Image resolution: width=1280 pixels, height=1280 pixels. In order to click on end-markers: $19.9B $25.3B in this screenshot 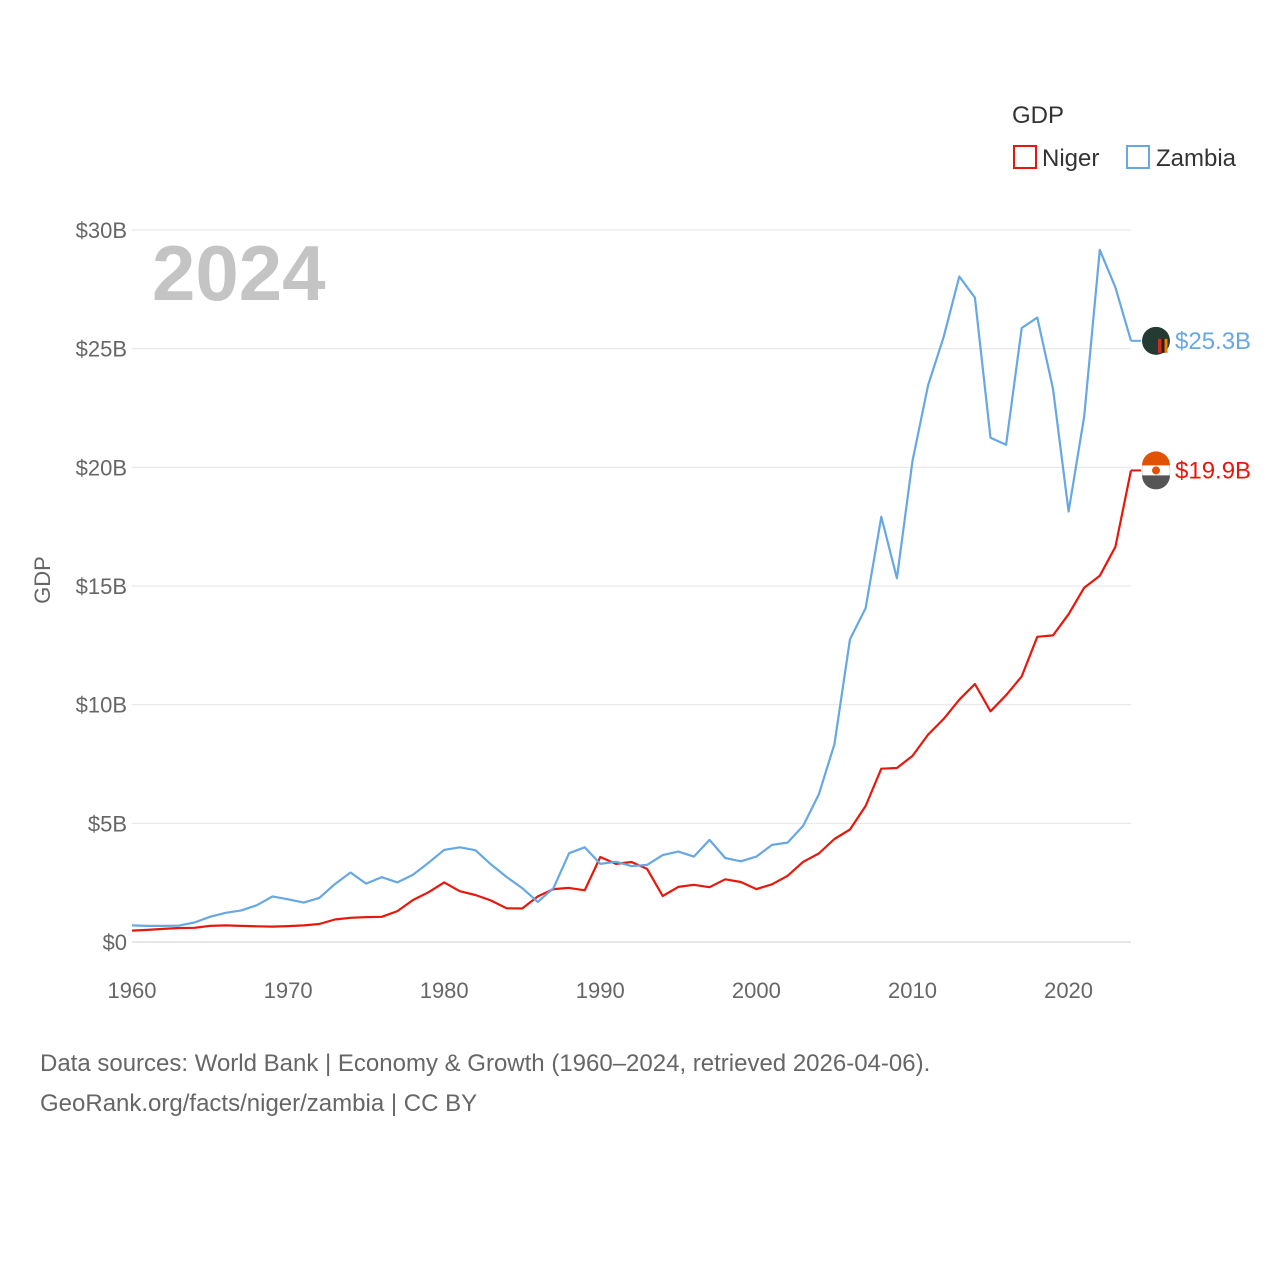, I will do `click(1191, 408)`.